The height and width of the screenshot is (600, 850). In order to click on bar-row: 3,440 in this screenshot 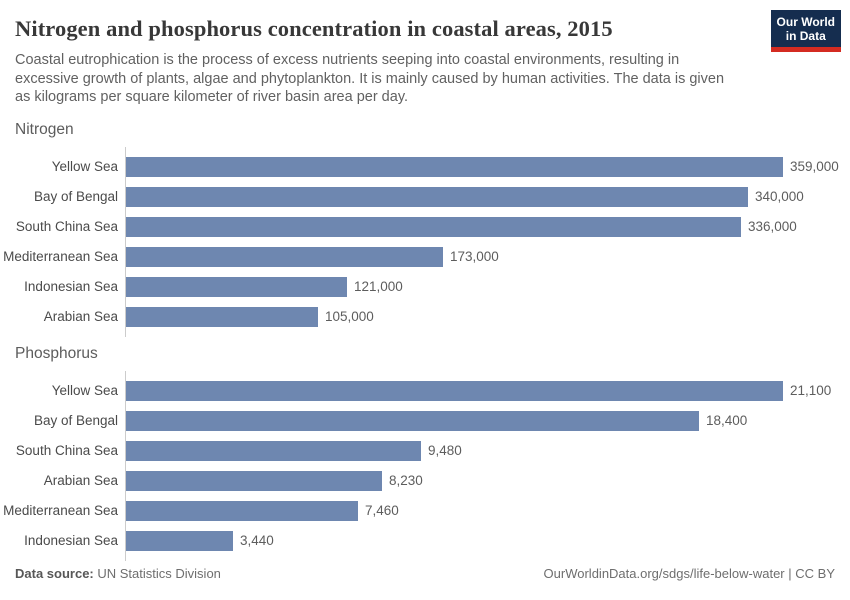, I will do `click(480, 541)`.